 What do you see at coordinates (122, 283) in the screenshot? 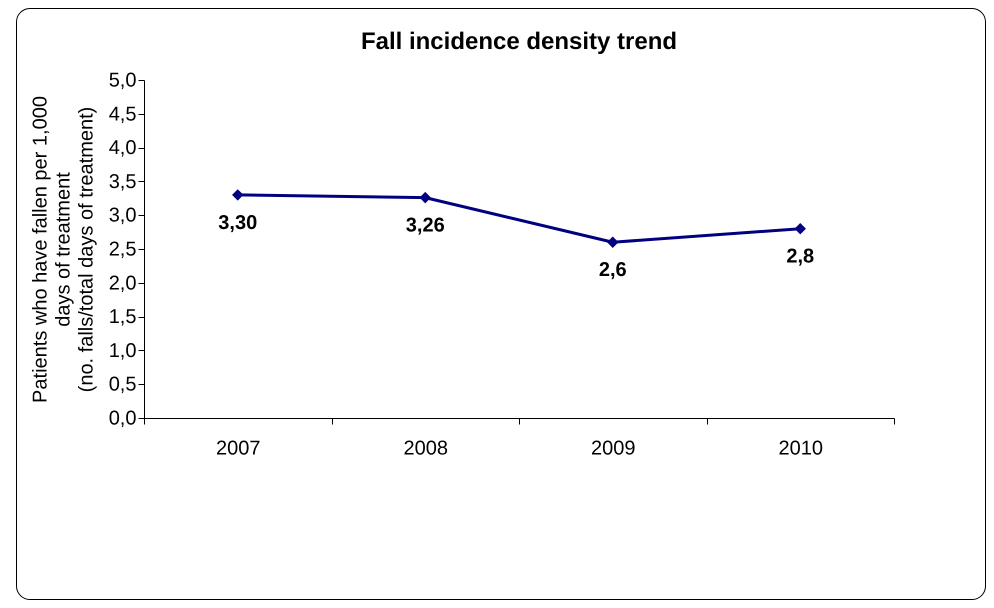
I see `y-tick-label: 2,0` at bounding box center [122, 283].